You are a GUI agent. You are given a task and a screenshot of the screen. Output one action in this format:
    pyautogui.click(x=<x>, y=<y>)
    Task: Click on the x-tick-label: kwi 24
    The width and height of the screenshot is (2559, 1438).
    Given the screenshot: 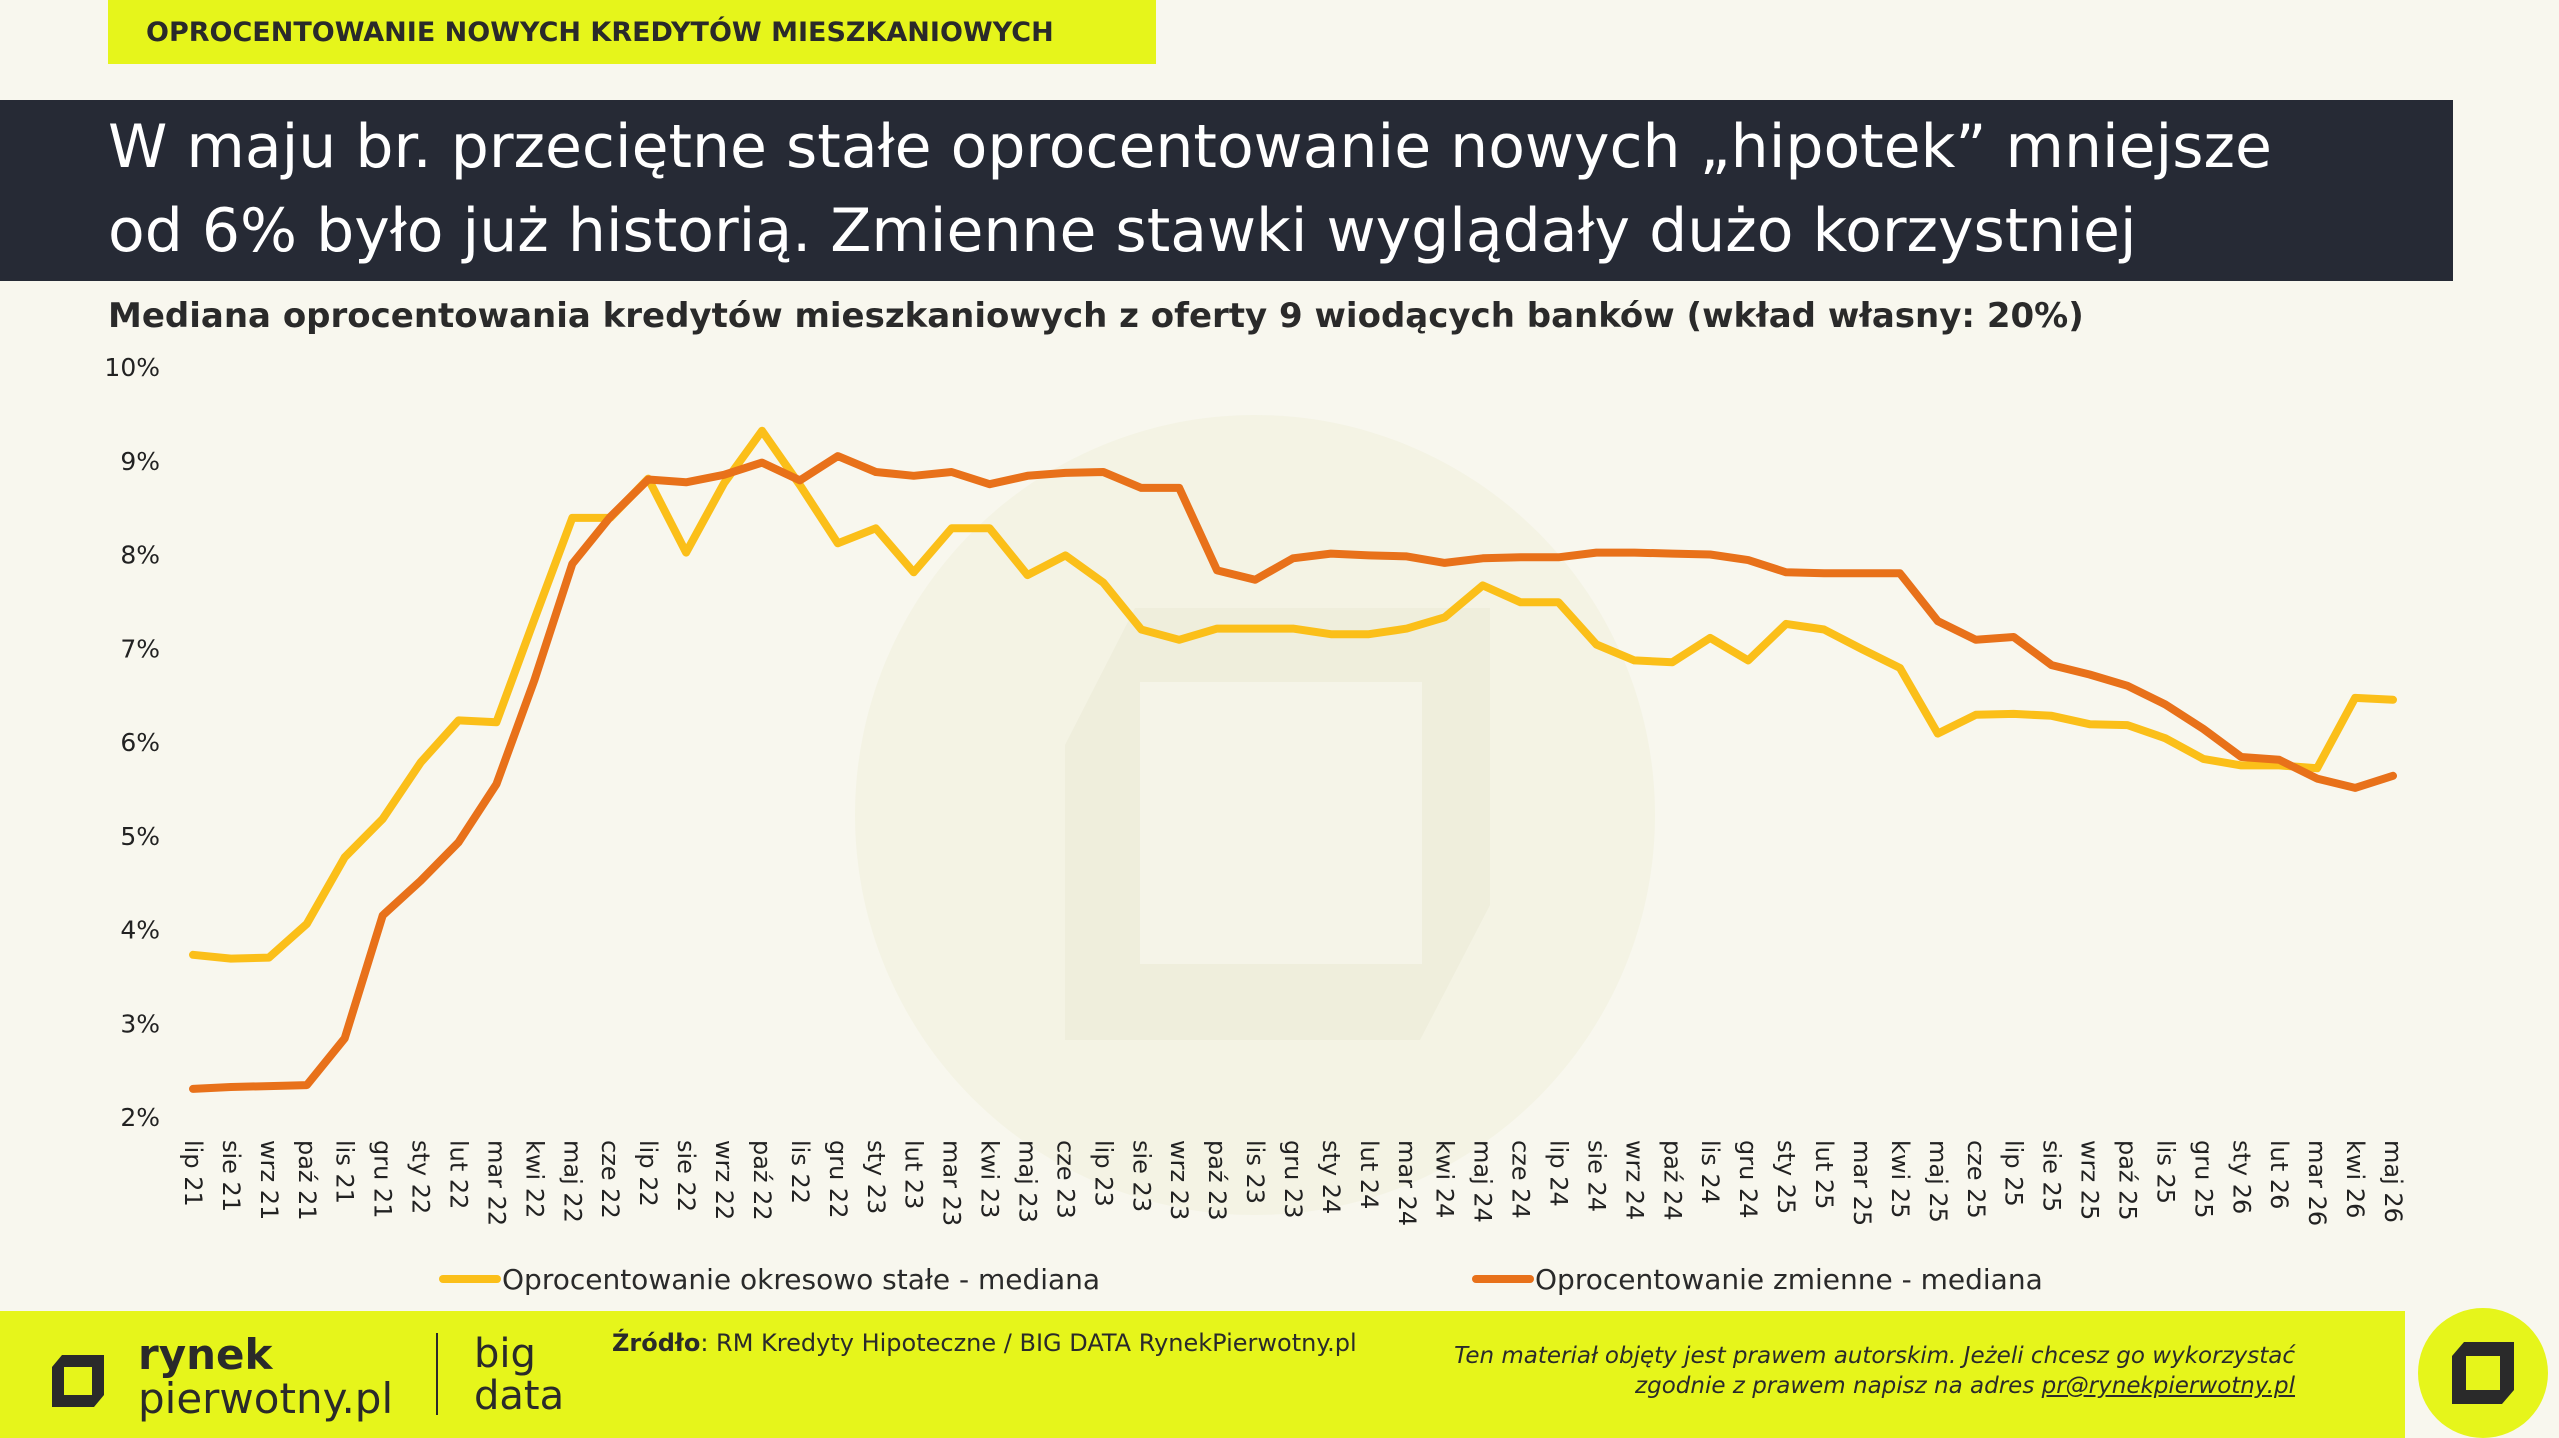 What is the action you would take?
    pyautogui.click(x=1445, y=1179)
    